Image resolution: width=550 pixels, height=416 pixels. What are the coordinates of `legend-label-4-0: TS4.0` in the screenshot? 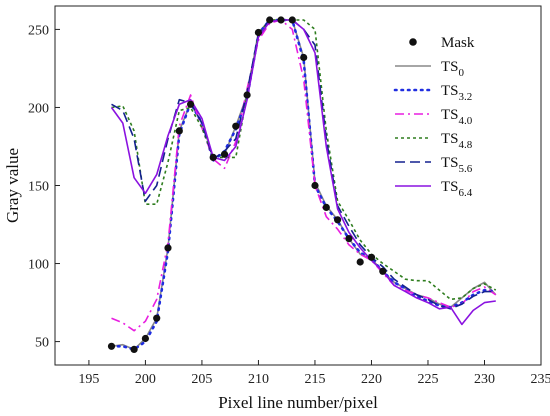 It's located at (457, 117).